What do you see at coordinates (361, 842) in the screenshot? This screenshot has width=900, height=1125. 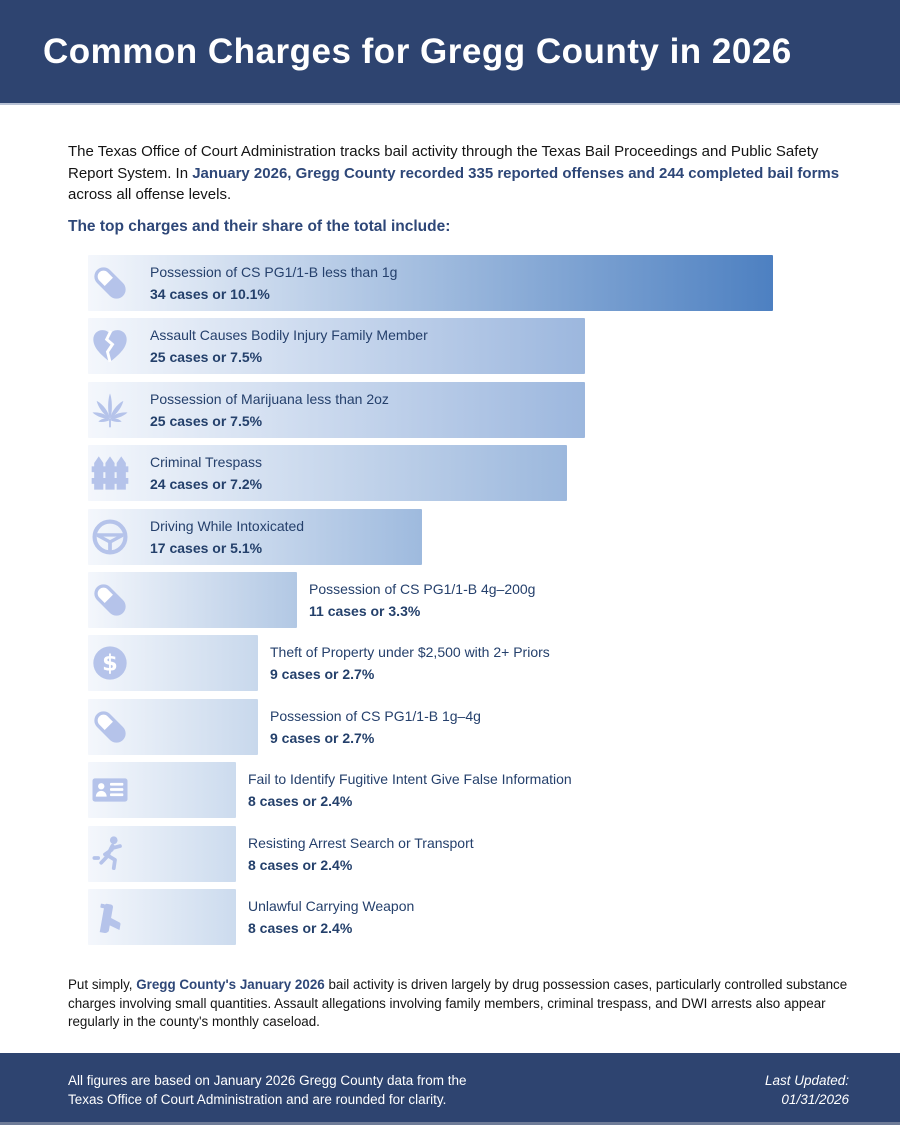 I see `charge-label: Resisting Arrest Search or Transport` at bounding box center [361, 842].